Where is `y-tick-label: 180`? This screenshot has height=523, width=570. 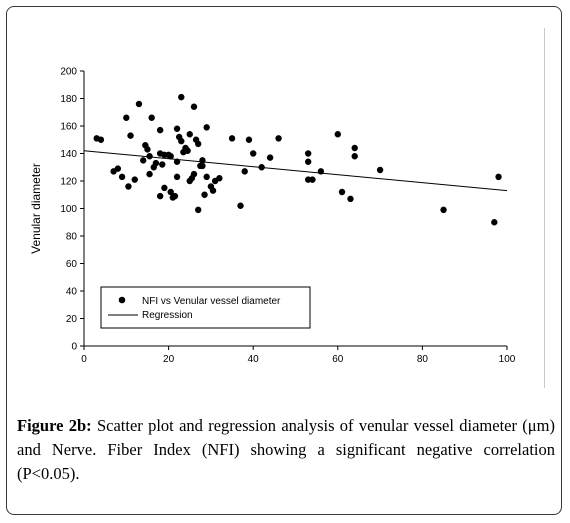
y-tick-label: 180 is located at coordinates (68, 99).